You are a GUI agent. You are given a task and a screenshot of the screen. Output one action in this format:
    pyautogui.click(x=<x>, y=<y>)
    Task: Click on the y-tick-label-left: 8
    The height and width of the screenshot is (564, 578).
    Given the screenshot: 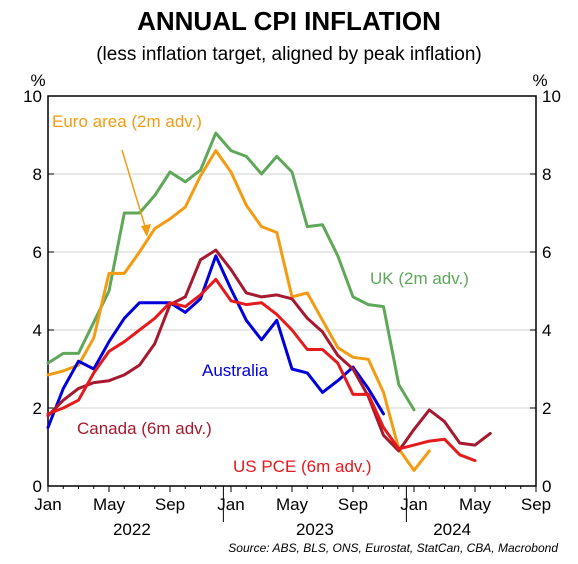 What is the action you would take?
    pyautogui.click(x=37, y=174)
    